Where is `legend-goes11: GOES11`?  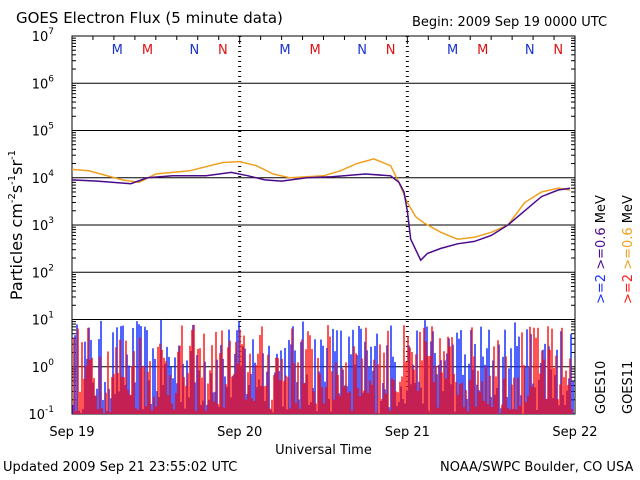 legend-goes11: GOES11 is located at coordinates (628, 387).